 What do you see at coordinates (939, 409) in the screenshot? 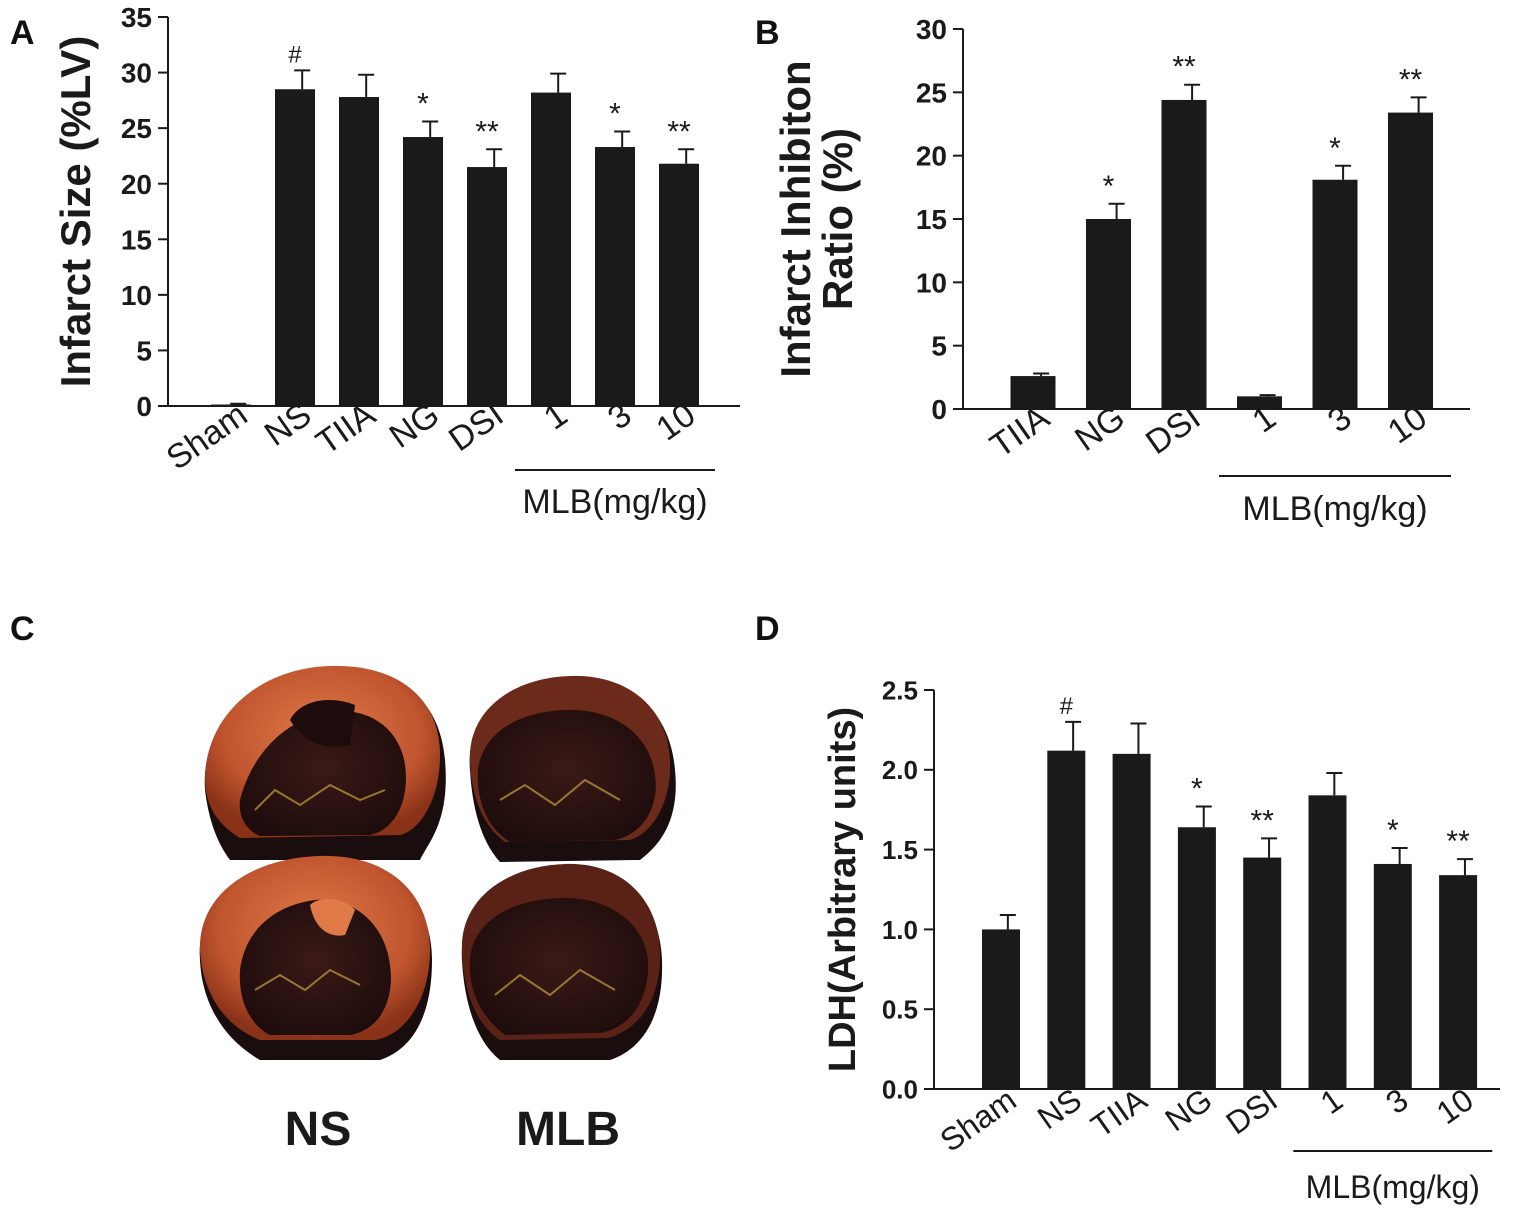
I see `y-tick-label-b: 0` at bounding box center [939, 409].